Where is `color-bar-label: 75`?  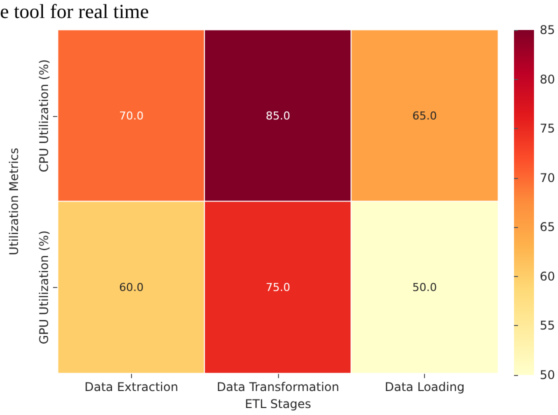 color-bar-label: 75 is located at coordinates (548, 129).